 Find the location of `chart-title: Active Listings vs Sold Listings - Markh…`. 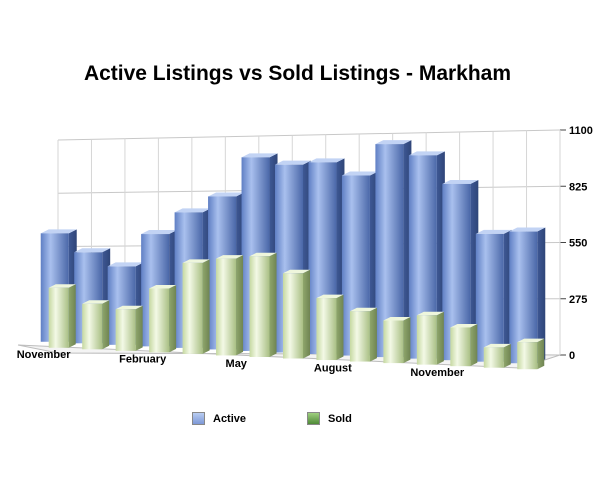

chart-title: Active Listings vs Sold Listings - Markh… is located at coordinates (297, 73).